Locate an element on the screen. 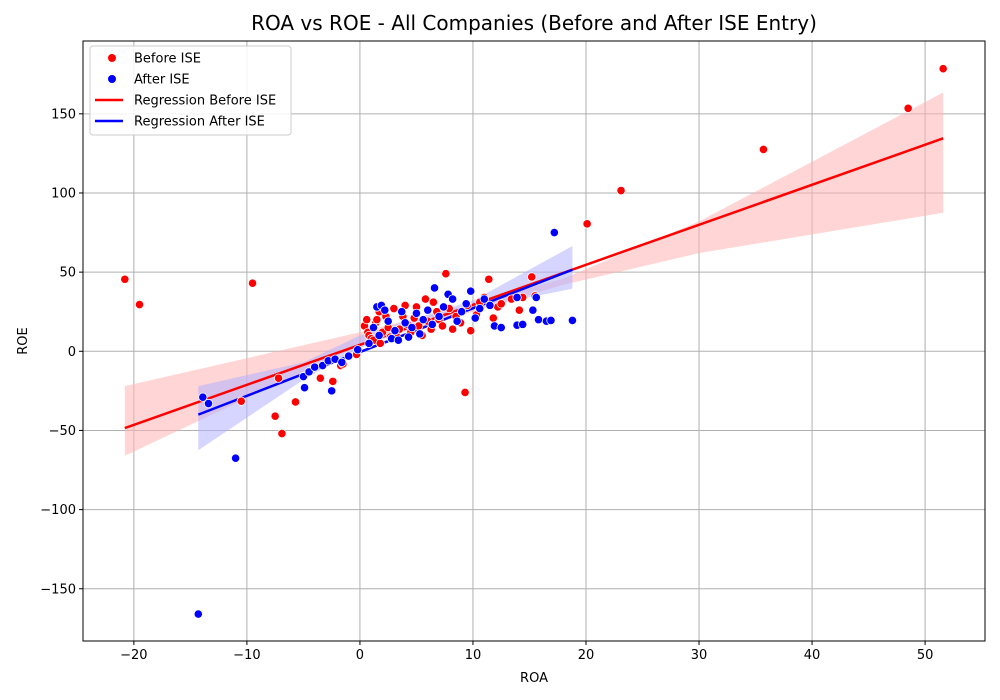 This screenshot has height=700, width=1000. legend-label: Regression After ISE is located at coordinates (199, 122).